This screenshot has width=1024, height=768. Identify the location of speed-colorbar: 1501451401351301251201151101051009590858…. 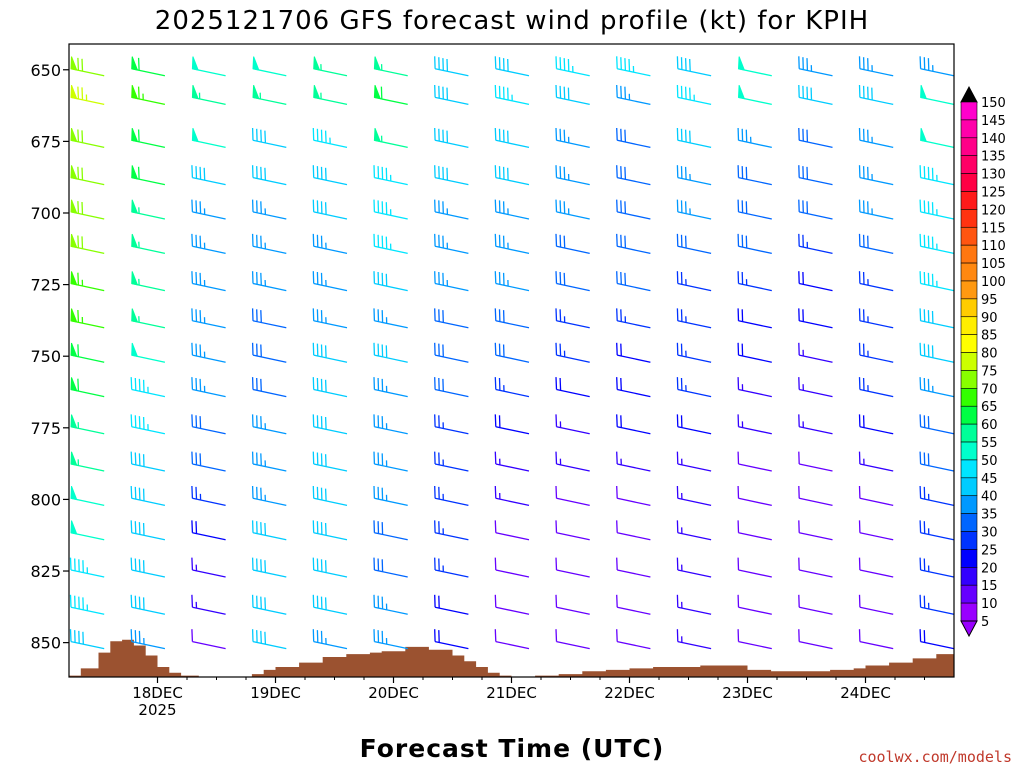
(983, 361).